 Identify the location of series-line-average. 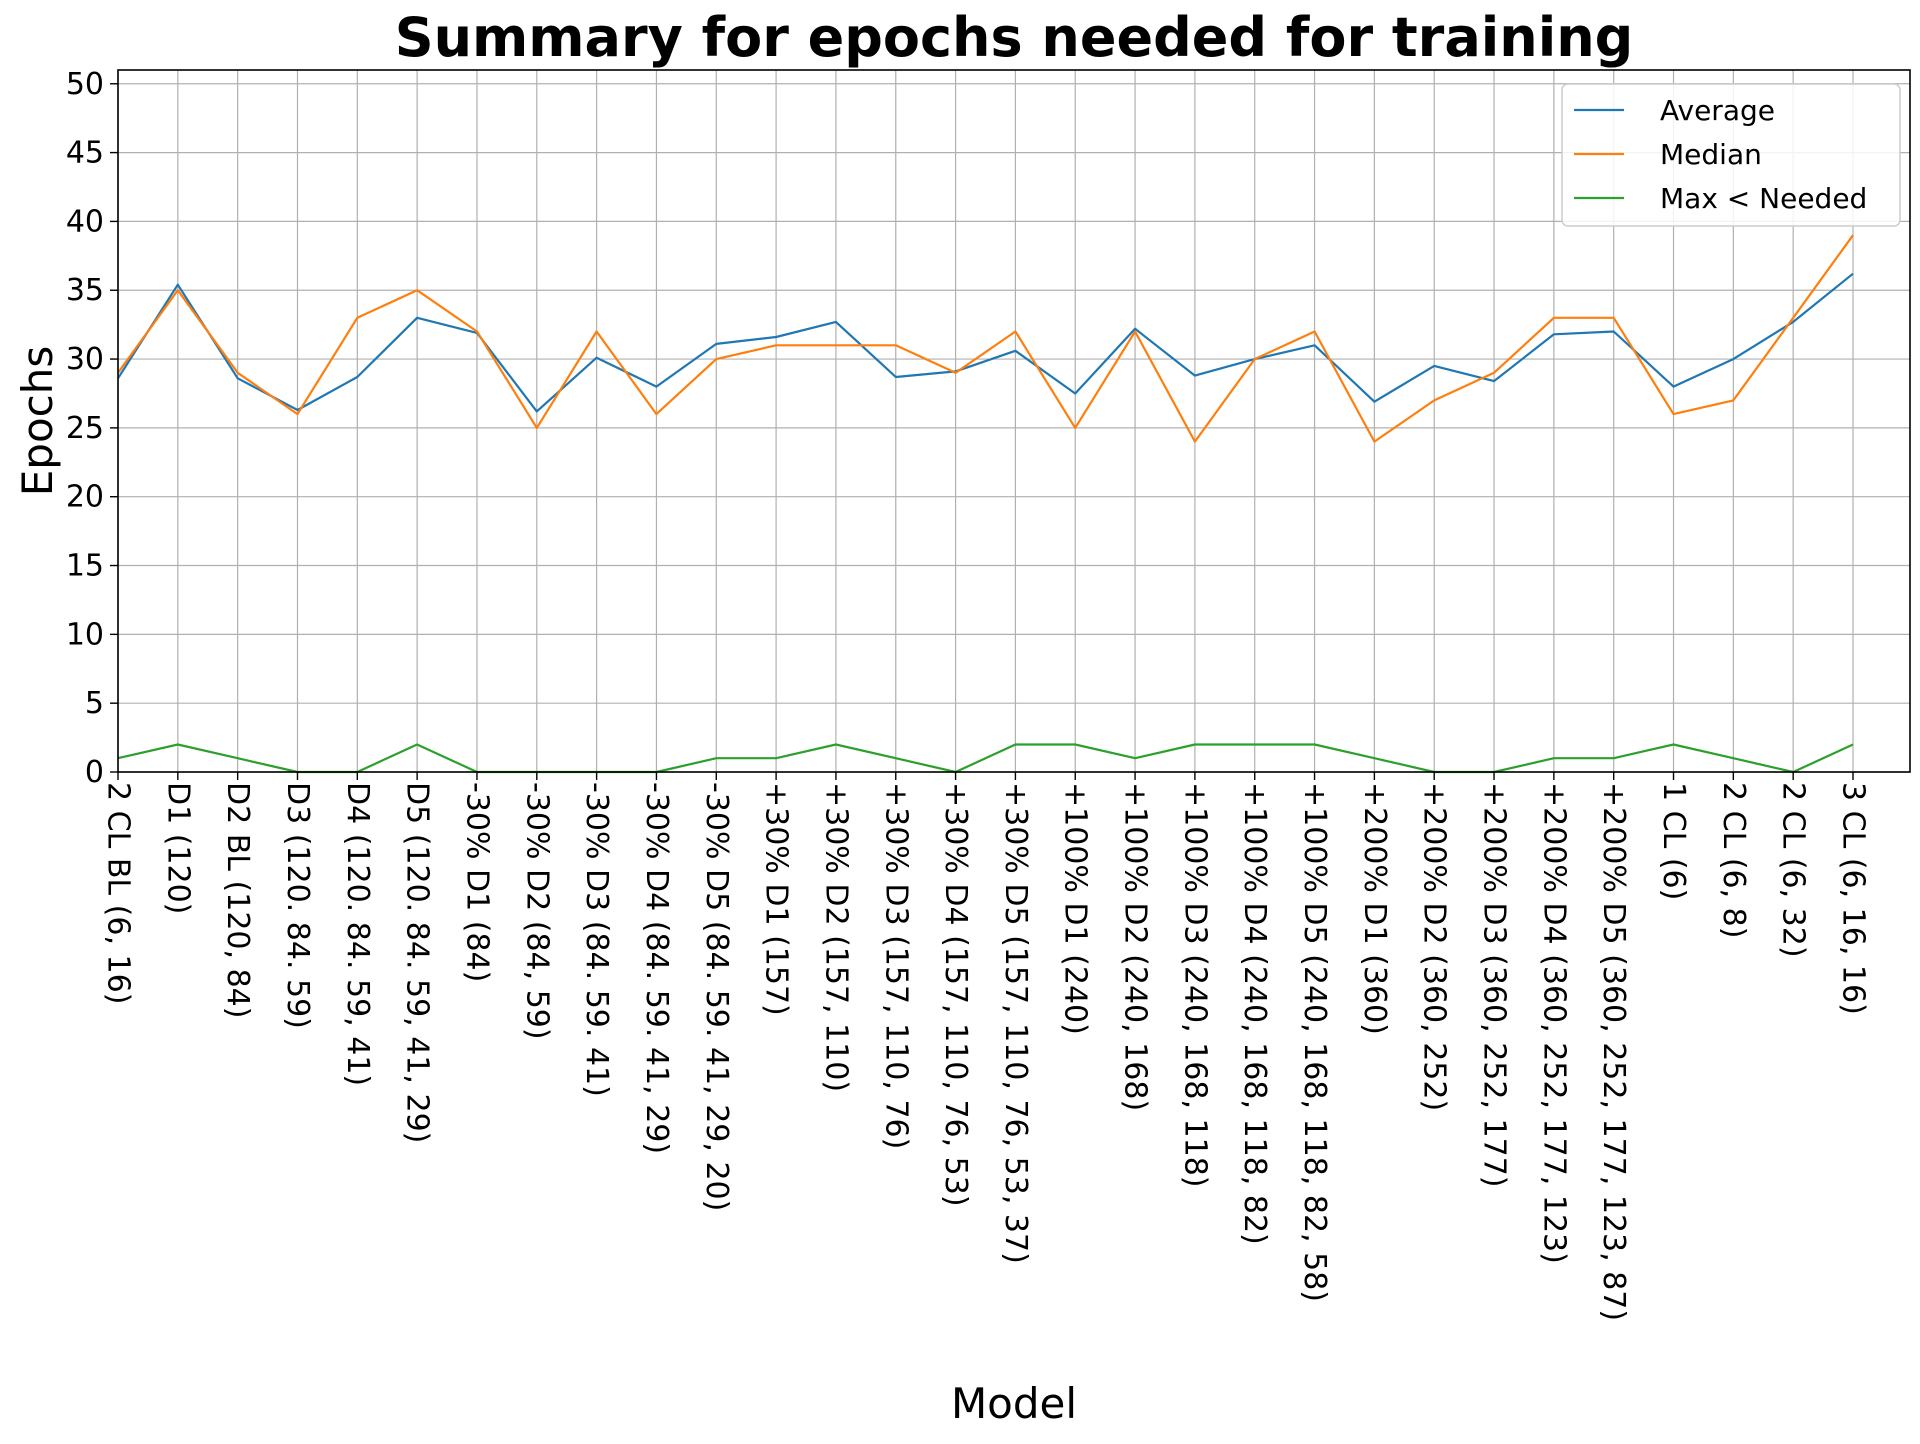
(985, 342).